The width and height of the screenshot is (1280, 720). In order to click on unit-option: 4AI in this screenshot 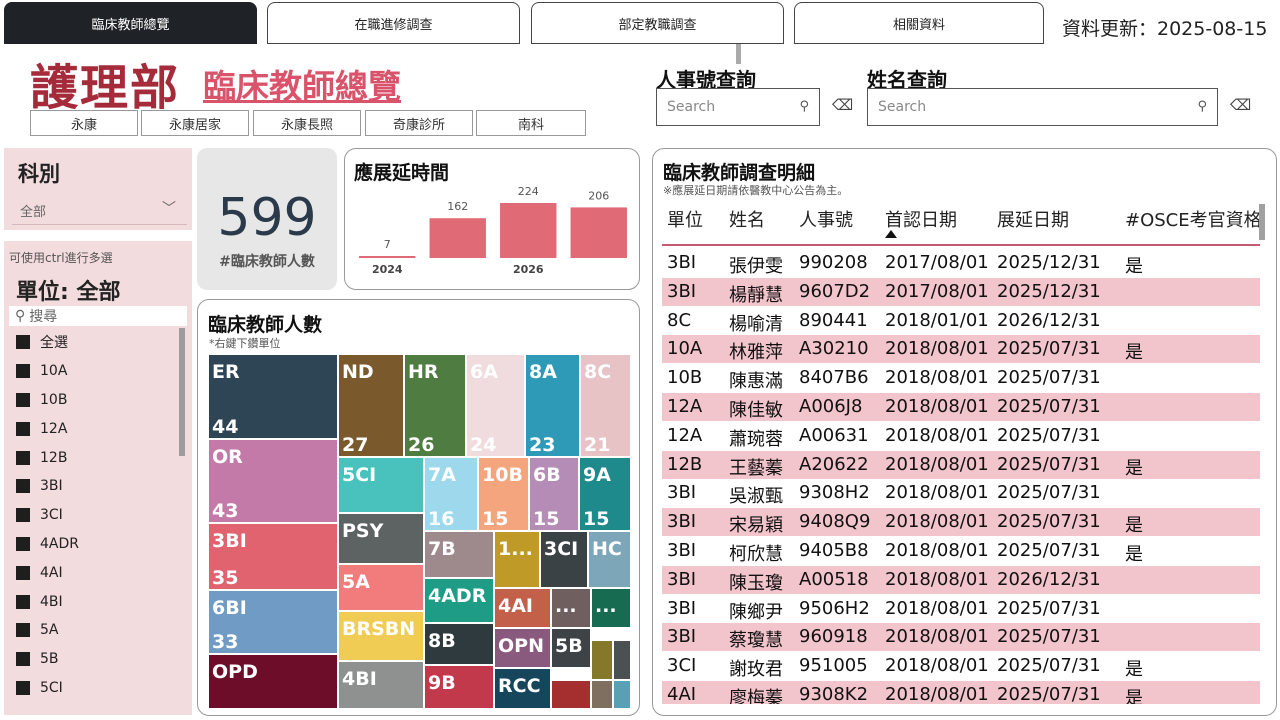, I will do `click(47, 572)`.